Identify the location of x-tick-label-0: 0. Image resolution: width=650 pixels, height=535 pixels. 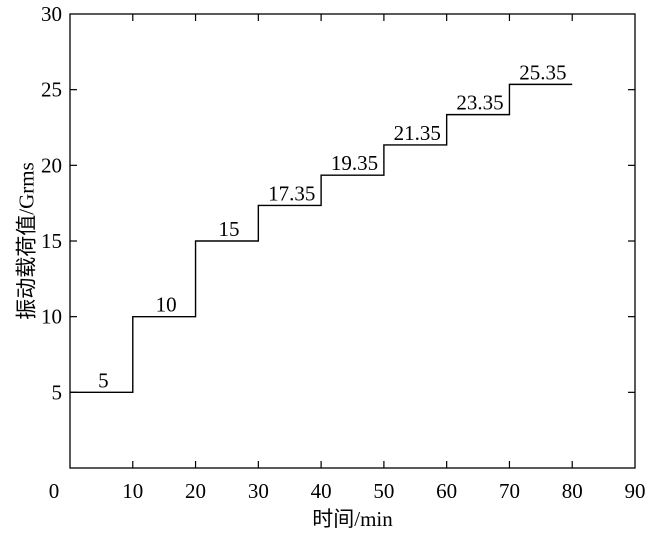
(54, 491).